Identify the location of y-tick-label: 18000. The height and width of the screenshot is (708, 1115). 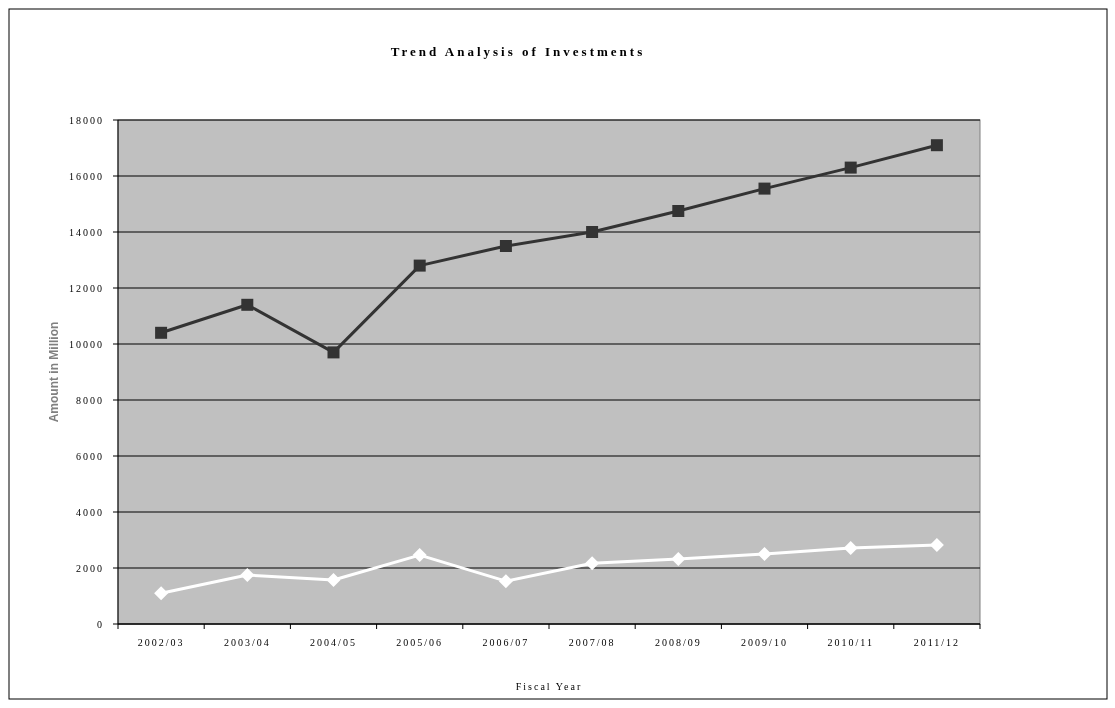
(86, 120).